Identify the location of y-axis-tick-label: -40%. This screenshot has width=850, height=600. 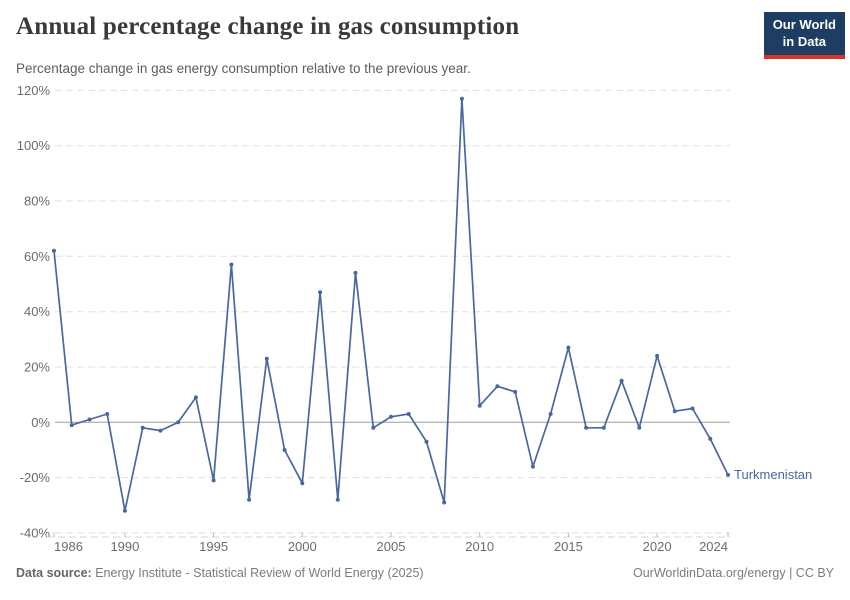
(35, 532).